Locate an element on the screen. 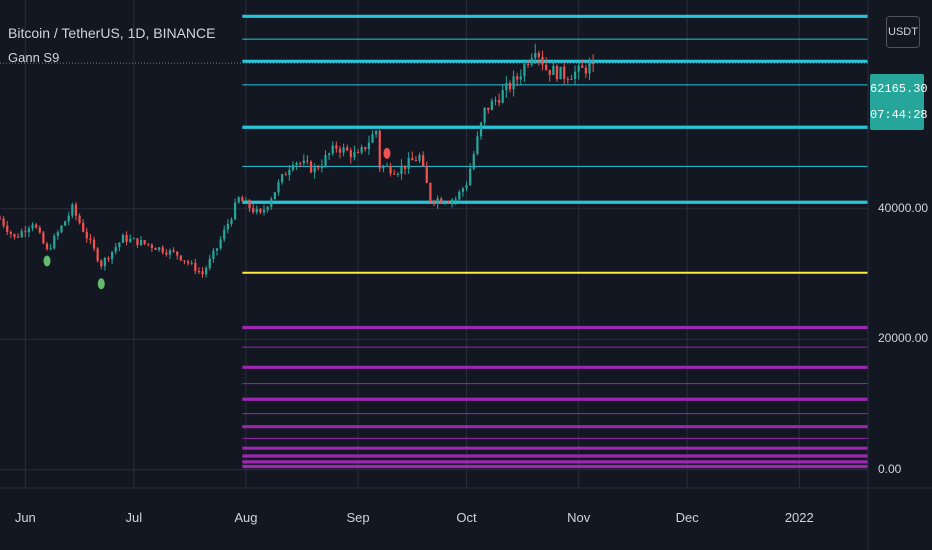 This screenshot has height=550, width=932. currency-button: USDT is located at coordinates (903, 32).